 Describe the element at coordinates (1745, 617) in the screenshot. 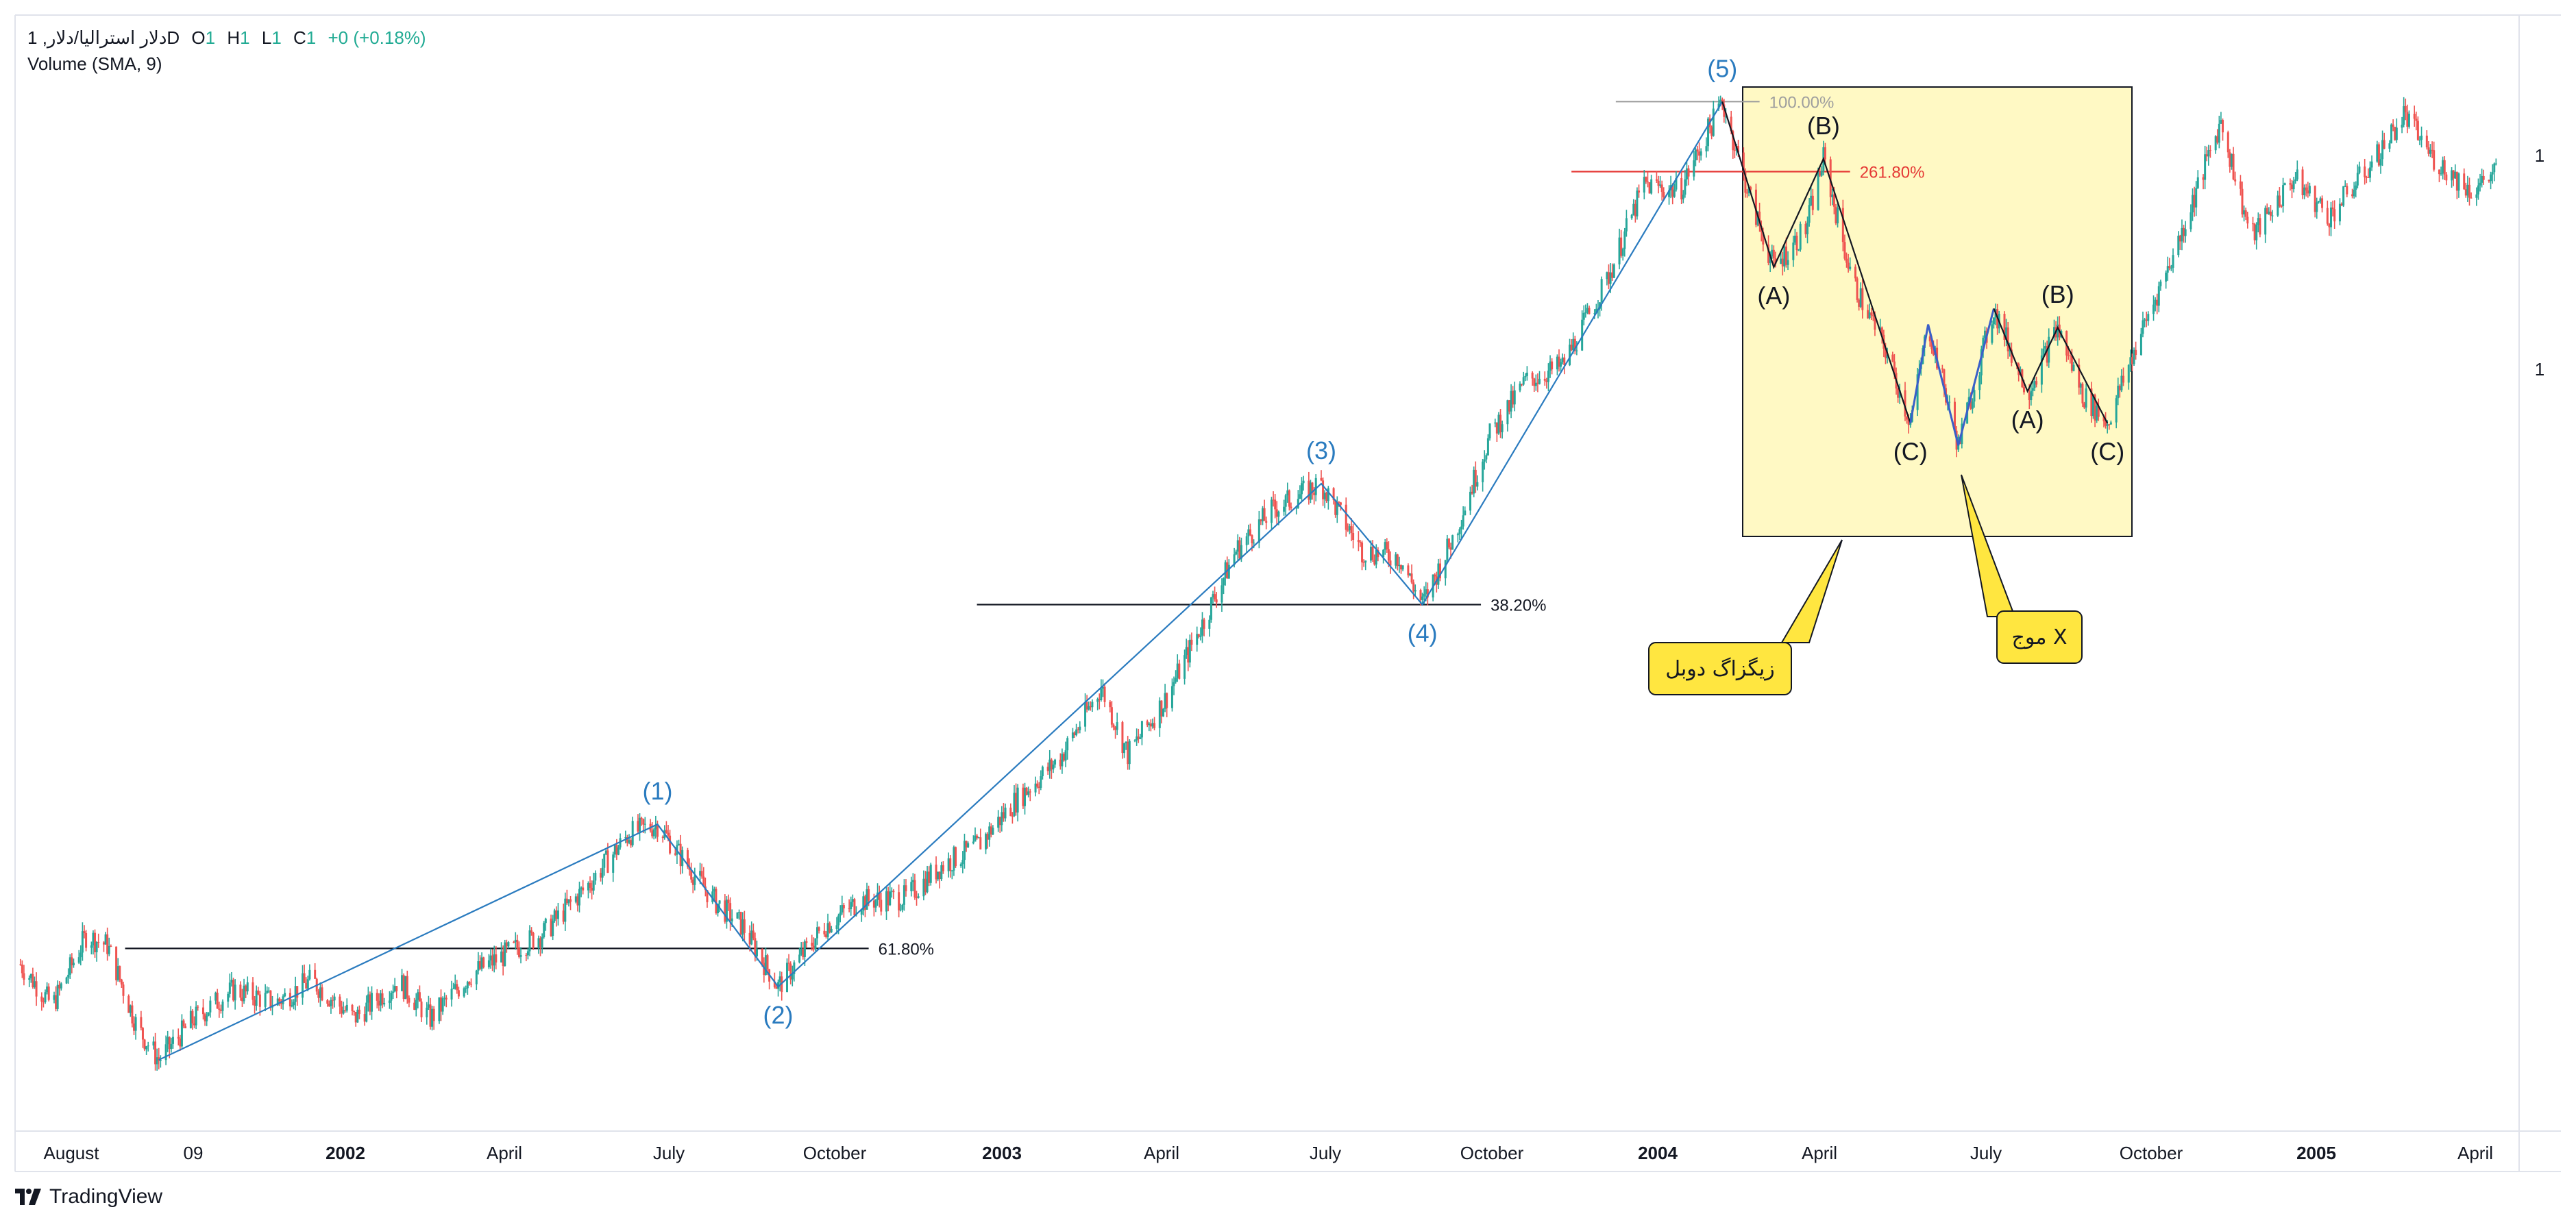

I see `callout-double-zigzag: زیگزاگ دوبل` at that location.